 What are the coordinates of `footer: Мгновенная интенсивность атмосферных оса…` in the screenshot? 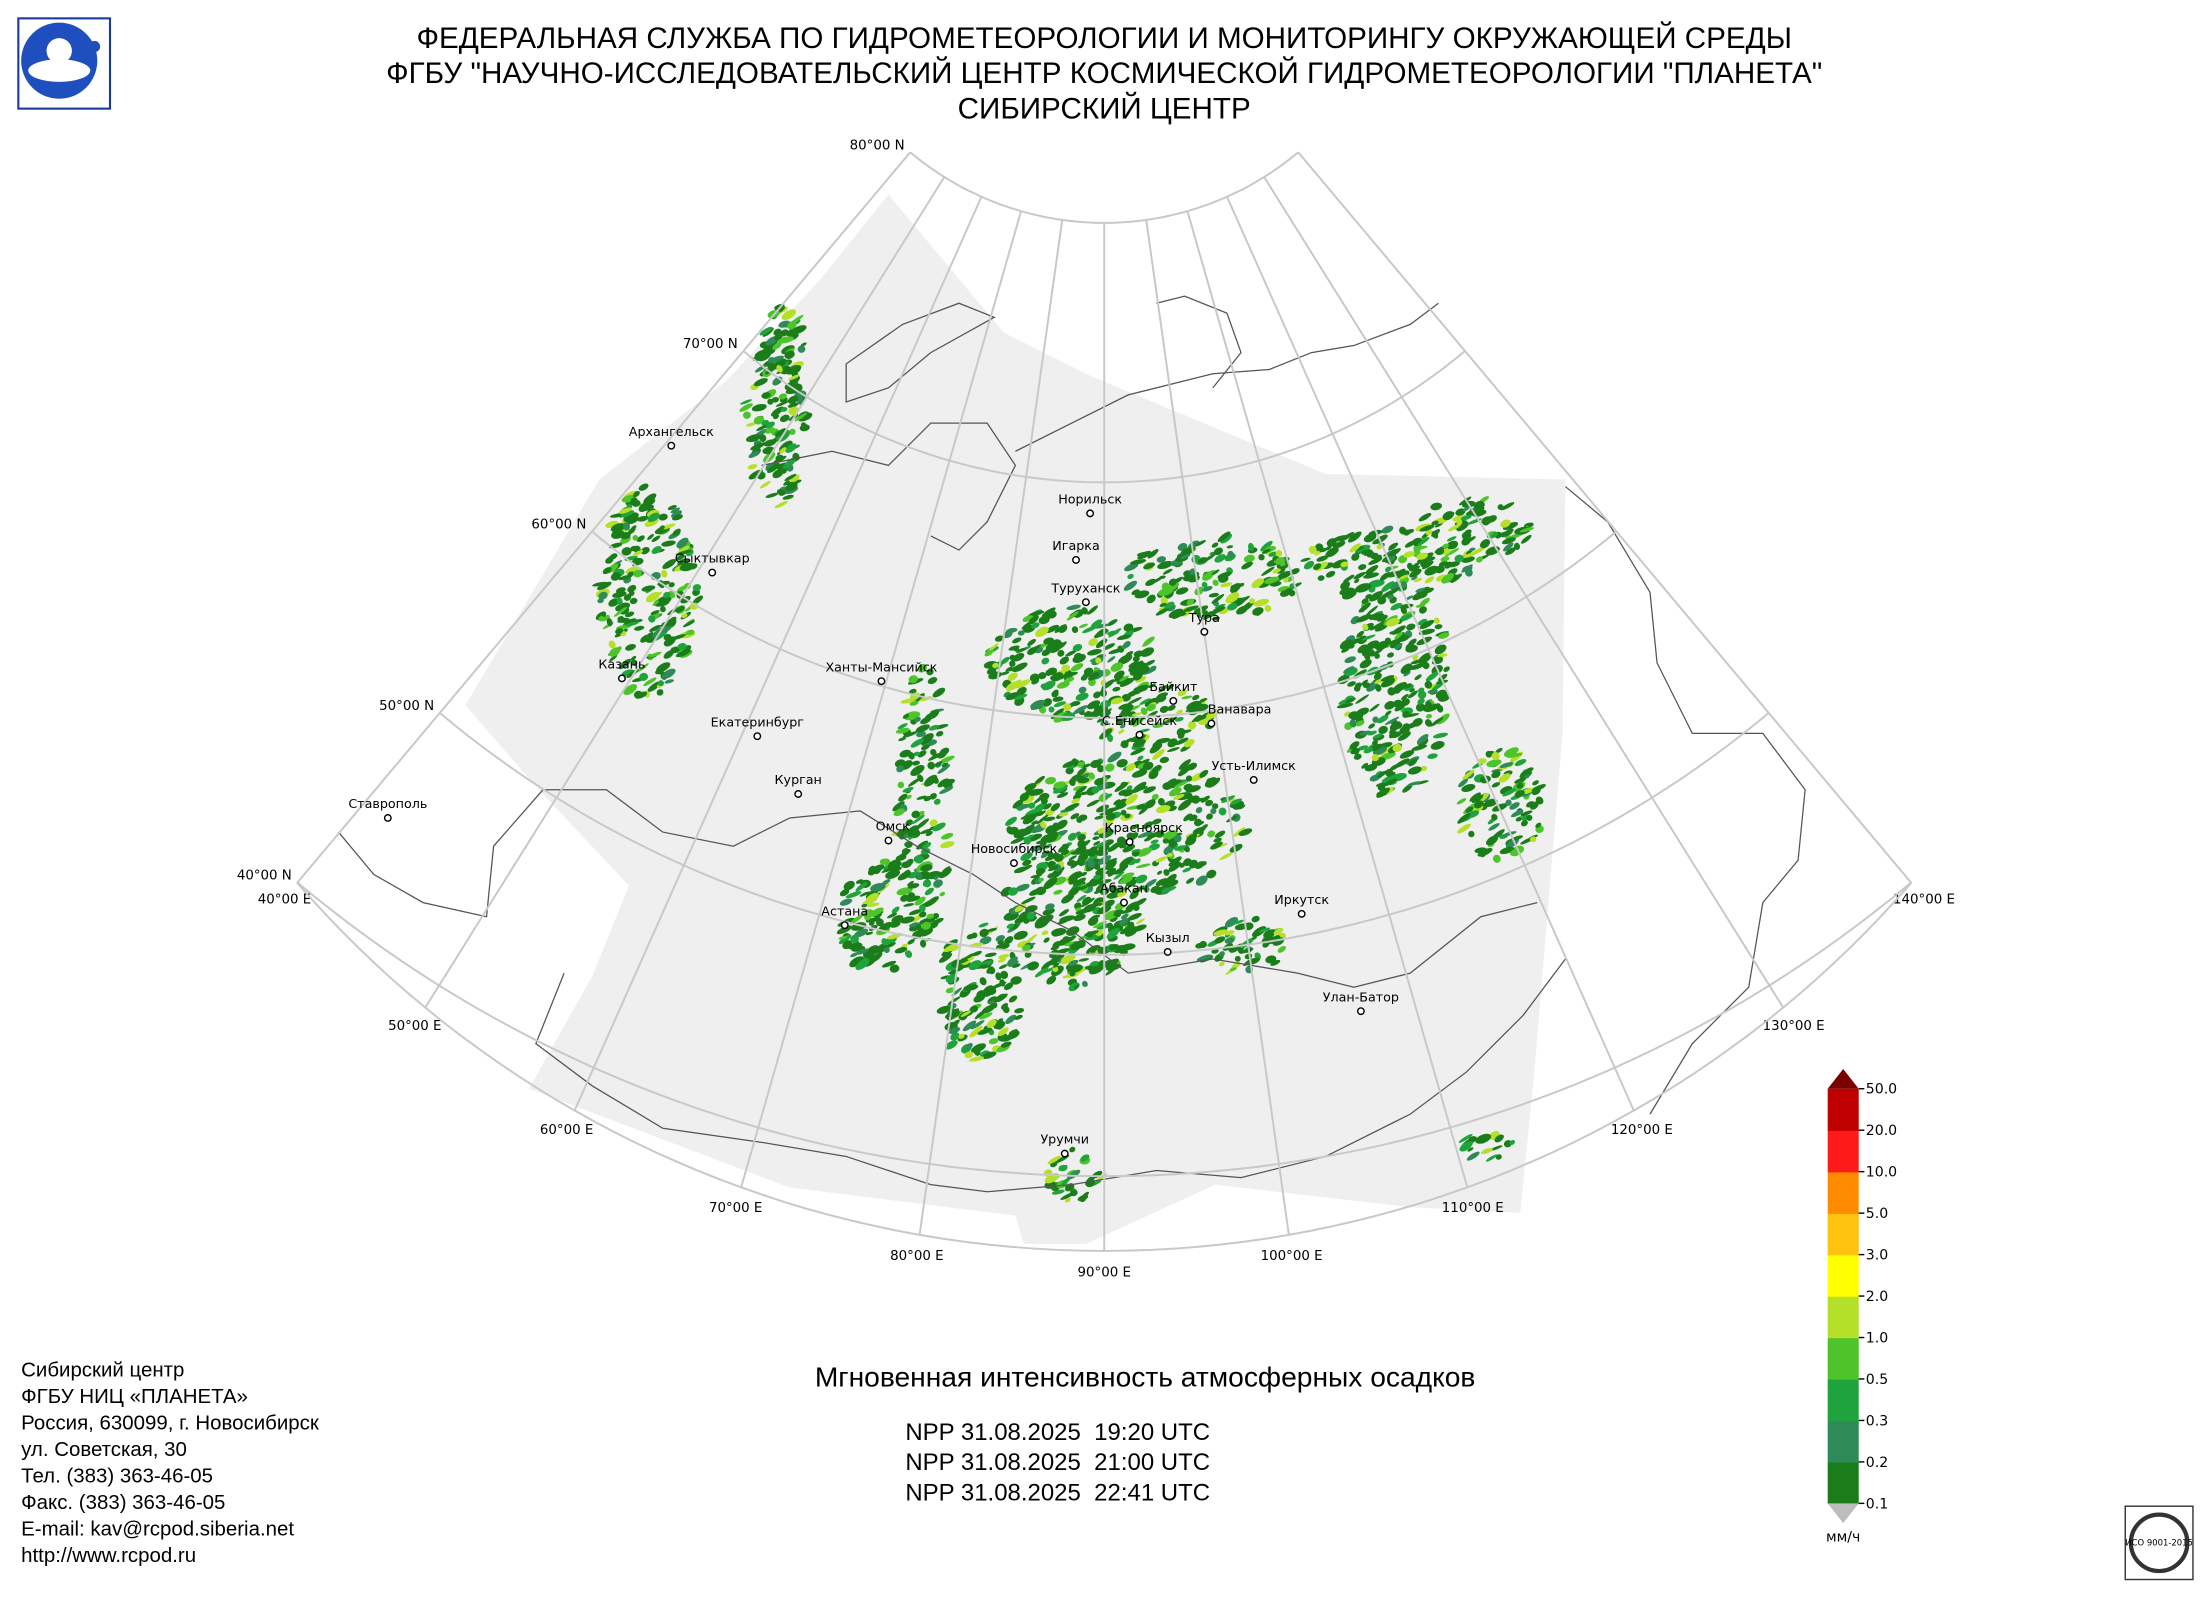 It's located at (748, 1462).